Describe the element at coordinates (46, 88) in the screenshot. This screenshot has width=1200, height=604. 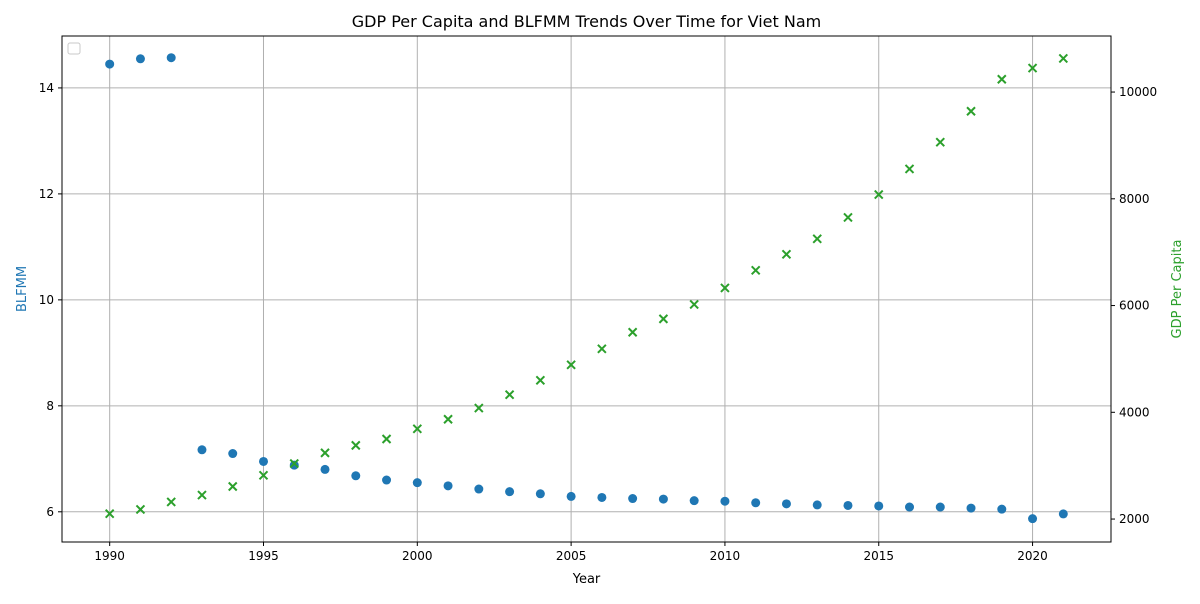
I see `y-left-tick-label: 14` at that location.